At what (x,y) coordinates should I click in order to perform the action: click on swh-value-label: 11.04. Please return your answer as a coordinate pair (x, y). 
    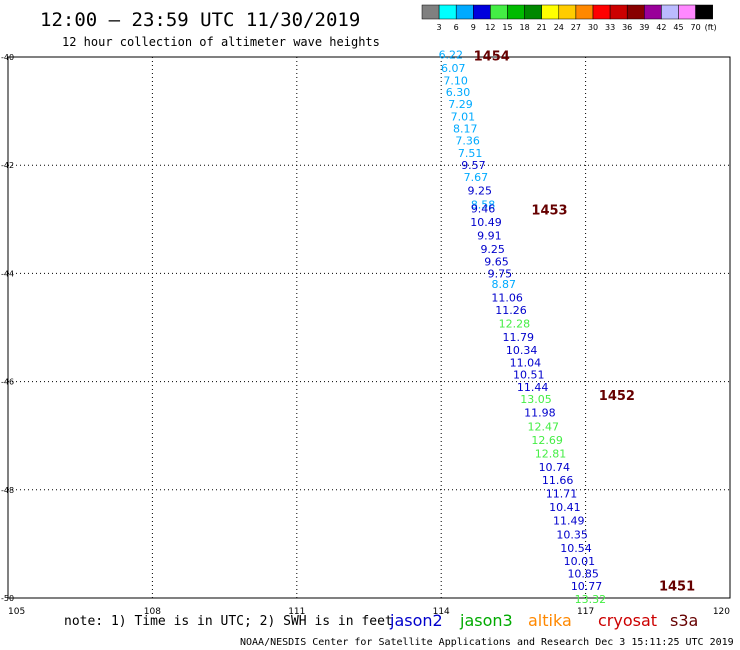
    Looking at the image, I should click on (526, 363).